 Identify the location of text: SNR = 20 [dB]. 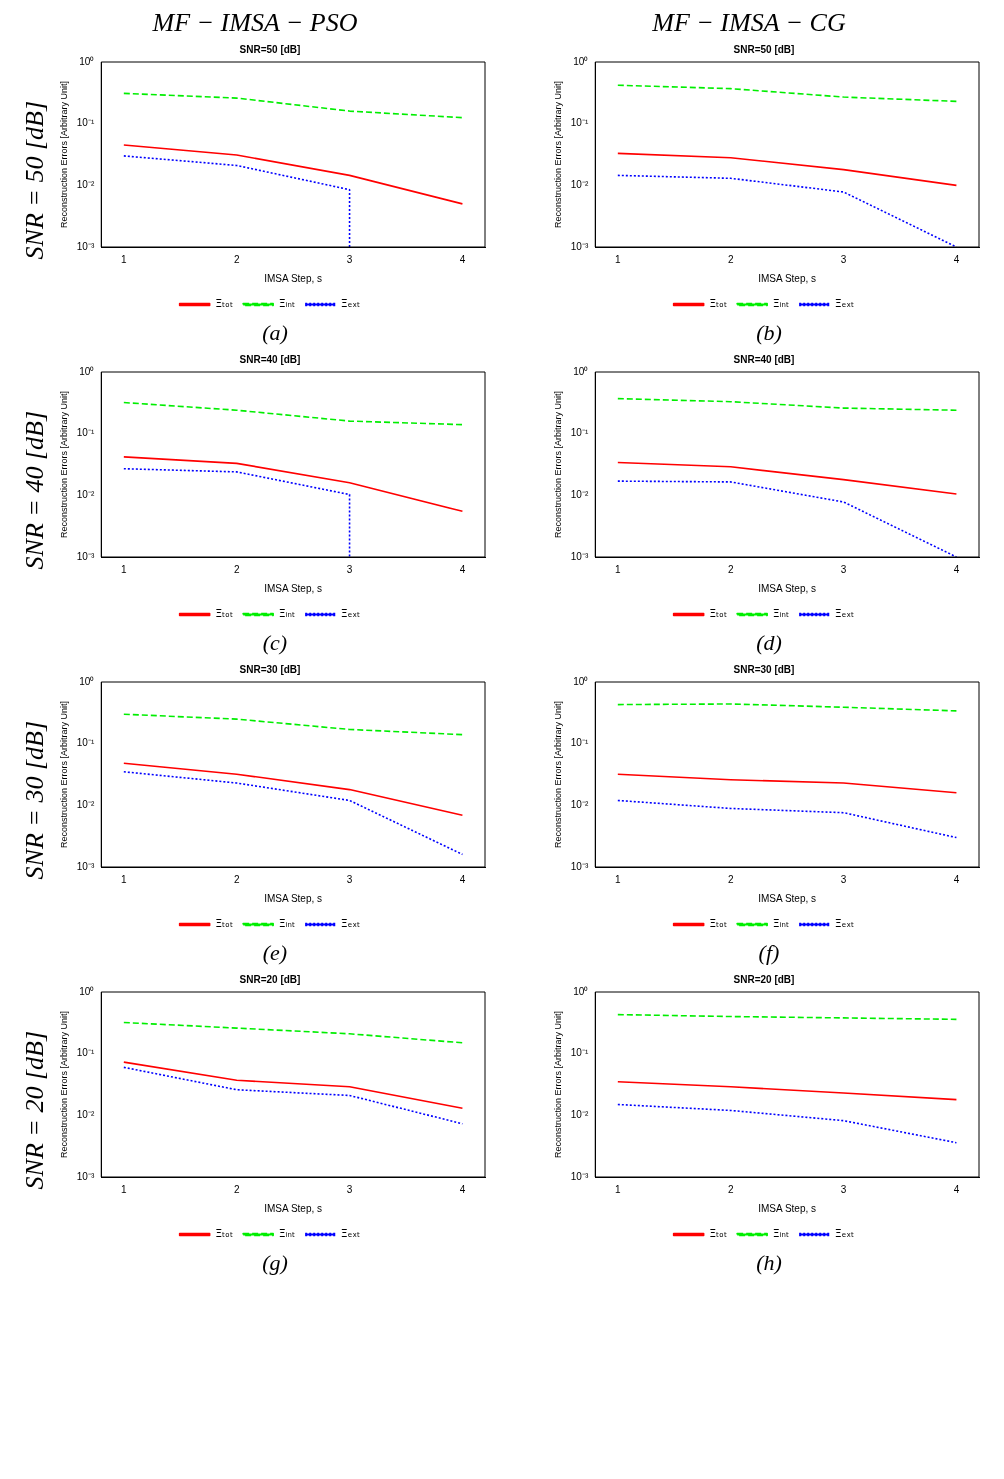
(35, 1110).